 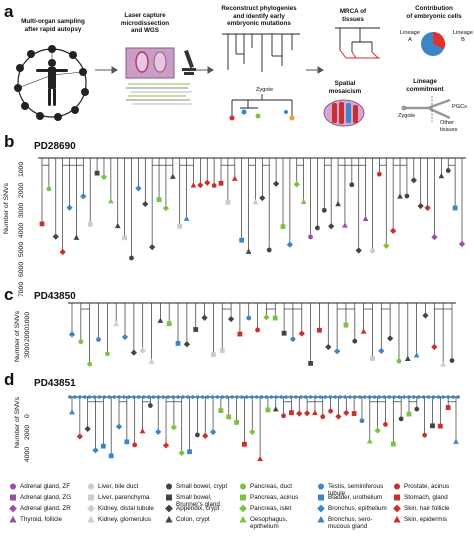 What do you see at coordinates (261, 75) in the screenshot?
I see `phylogeny-schematic` at bounding box center [261, 75].